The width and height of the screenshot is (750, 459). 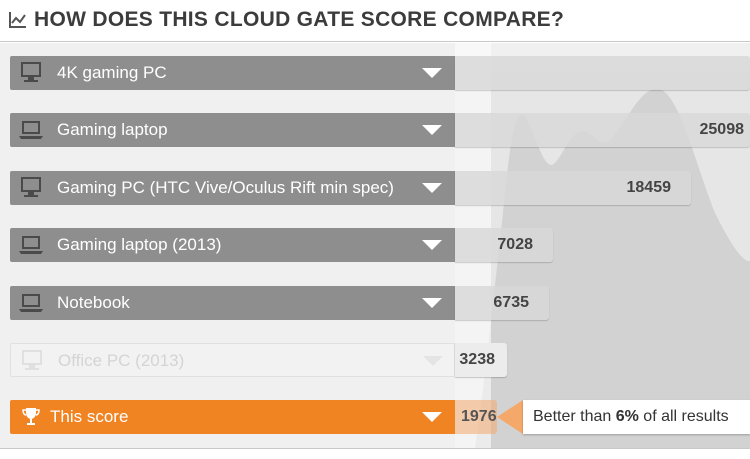 I want to click on row-label: Gaming laptop (2013), so click(x=232, y=245).